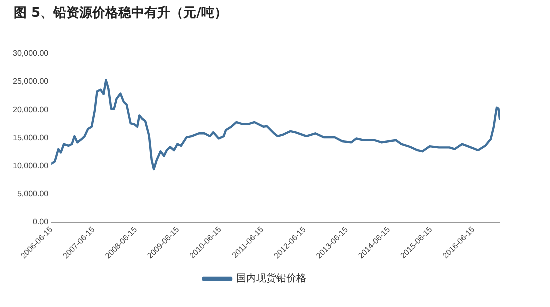 This screenshot has width=550, height=307. I want to click on y-tick-label: 5,000.00, so click(33, 193).